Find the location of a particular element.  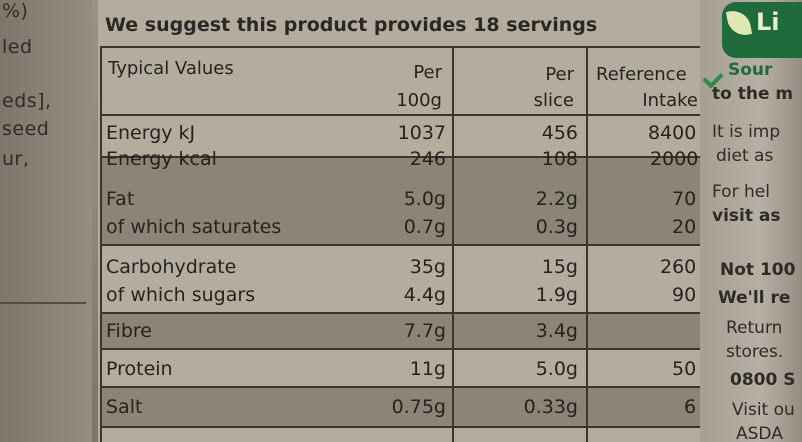

value-per-slice: 0.3g is located at coordinates (556, 227).